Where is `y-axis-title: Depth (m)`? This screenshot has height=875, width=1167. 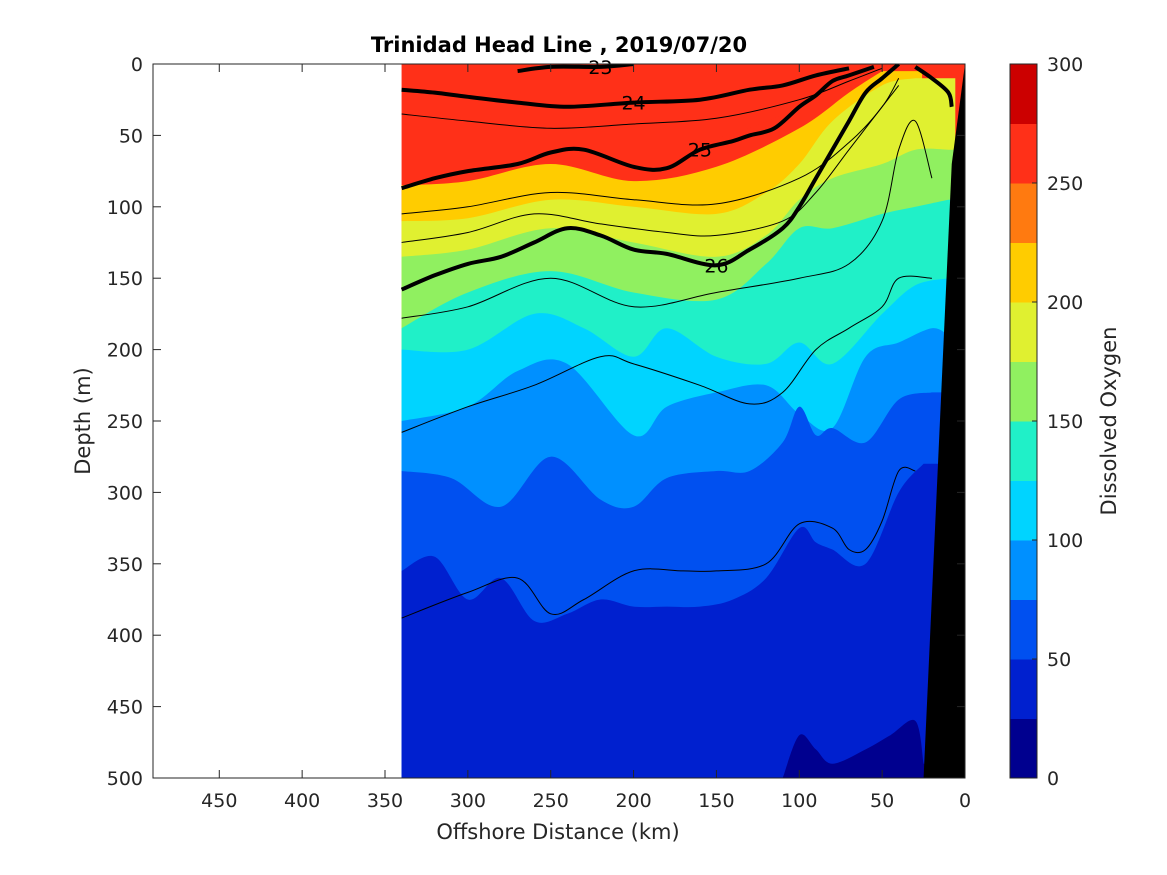
y-axis-title: Depth (m) is located at coordinates (83, 420).